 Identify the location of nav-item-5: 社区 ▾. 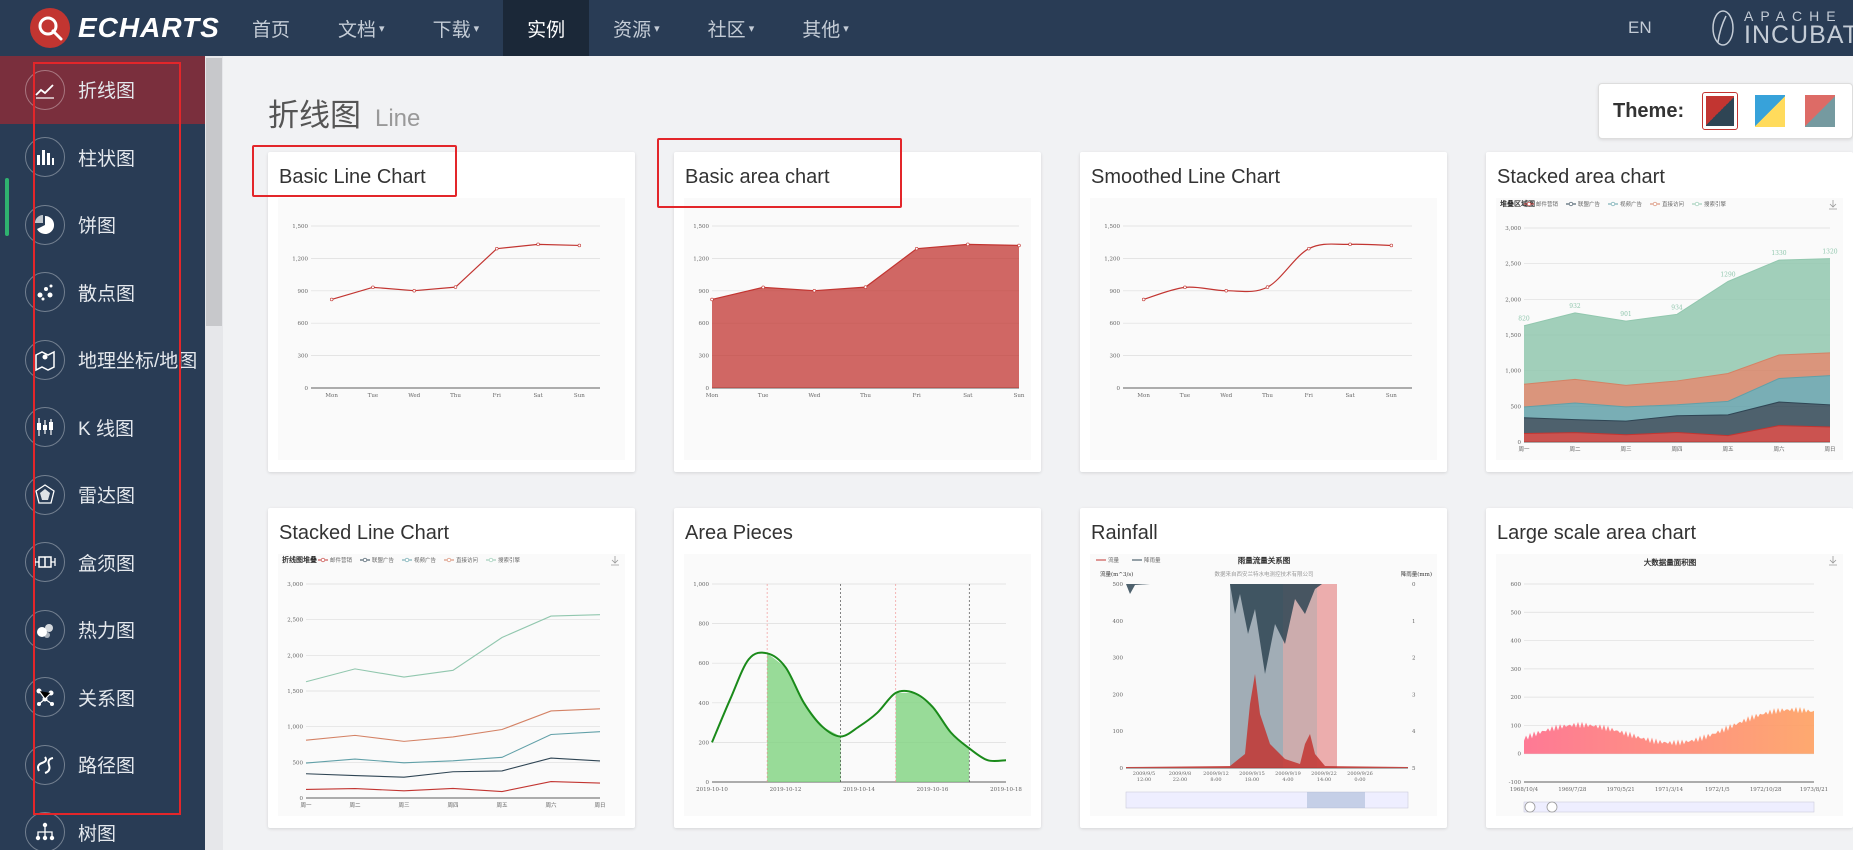
(731, 28).